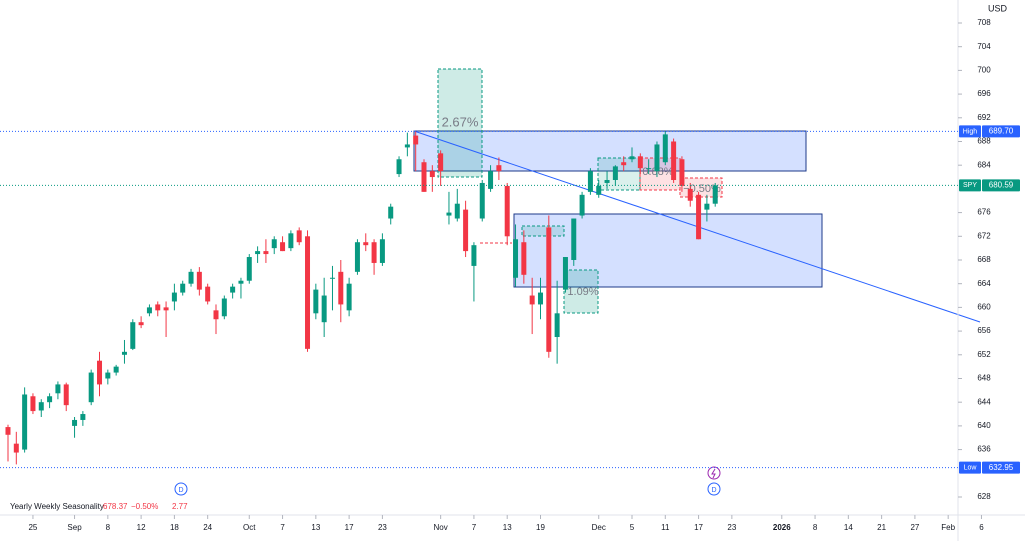 The width and height of the screenshot is (1025, 541). What do you see at coordinates (984, 69) in the screenshot?
I see `y-tick-label: 700` at bounding box center [984, 69].